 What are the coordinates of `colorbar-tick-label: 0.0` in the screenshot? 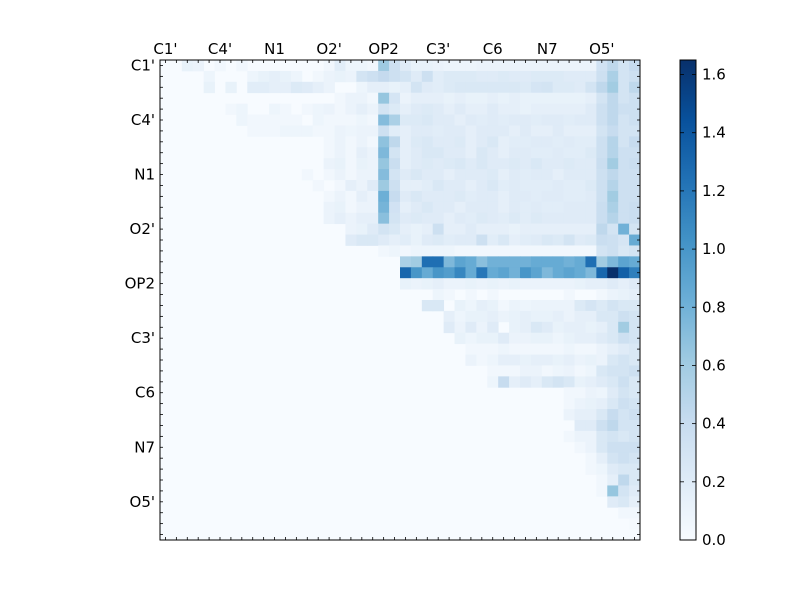 It's located at (714, 540).